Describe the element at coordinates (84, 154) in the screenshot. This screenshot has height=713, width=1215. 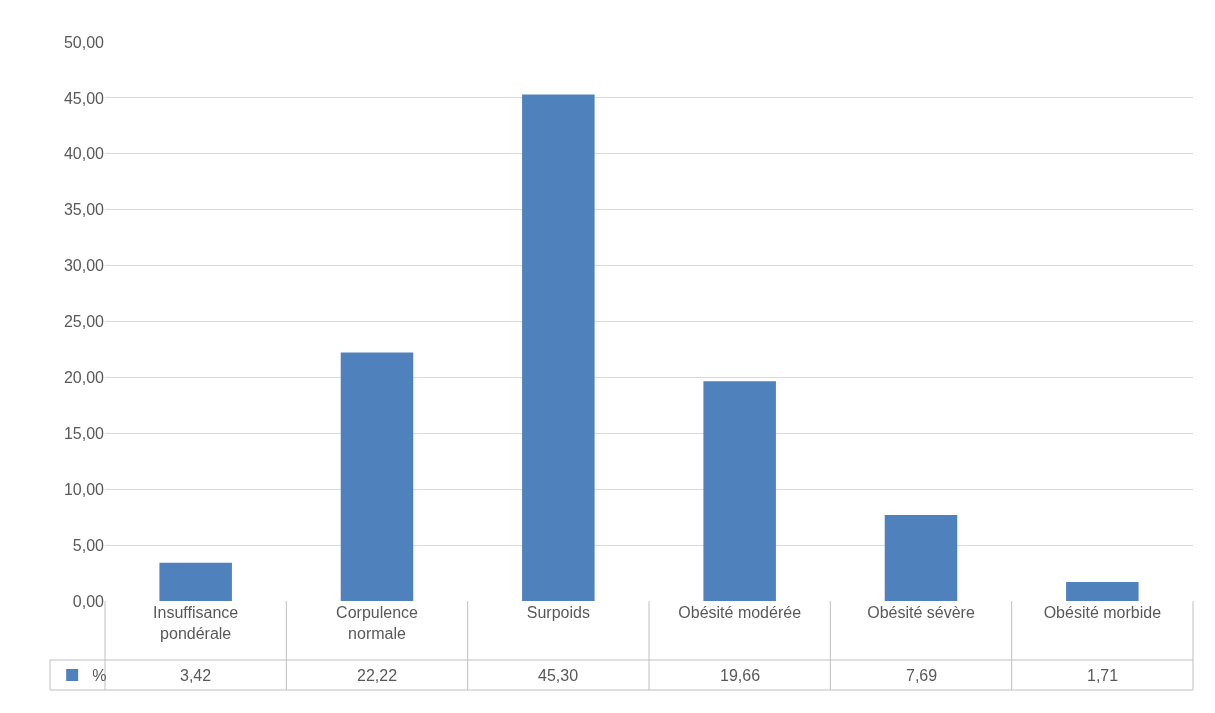
I see `y-tick-label: 40,00` at that location.